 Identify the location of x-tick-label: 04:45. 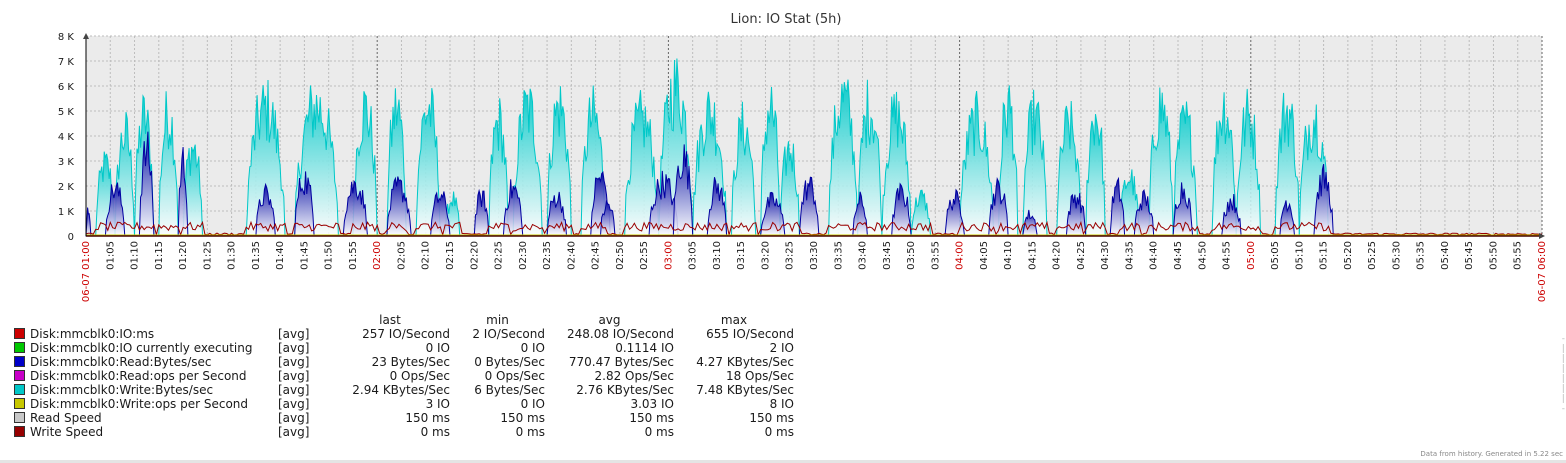
(1178, 255).